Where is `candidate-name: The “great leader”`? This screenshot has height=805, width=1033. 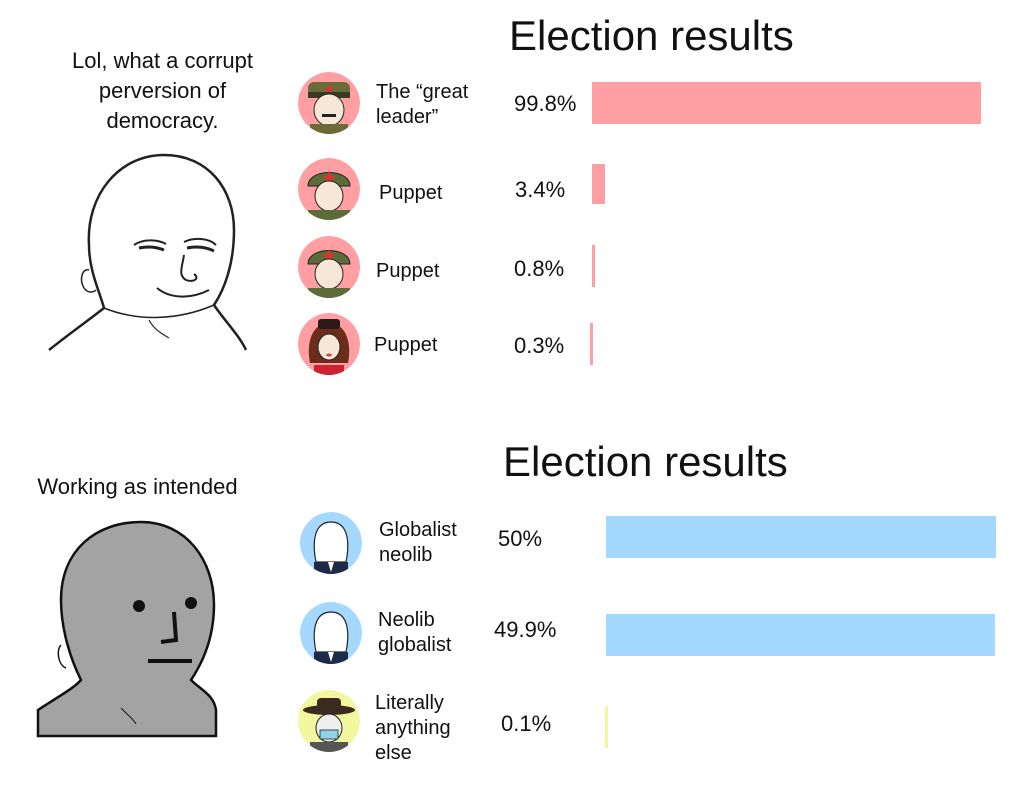 candidate-name: The “great leader” is located at coordinates (422, 104).